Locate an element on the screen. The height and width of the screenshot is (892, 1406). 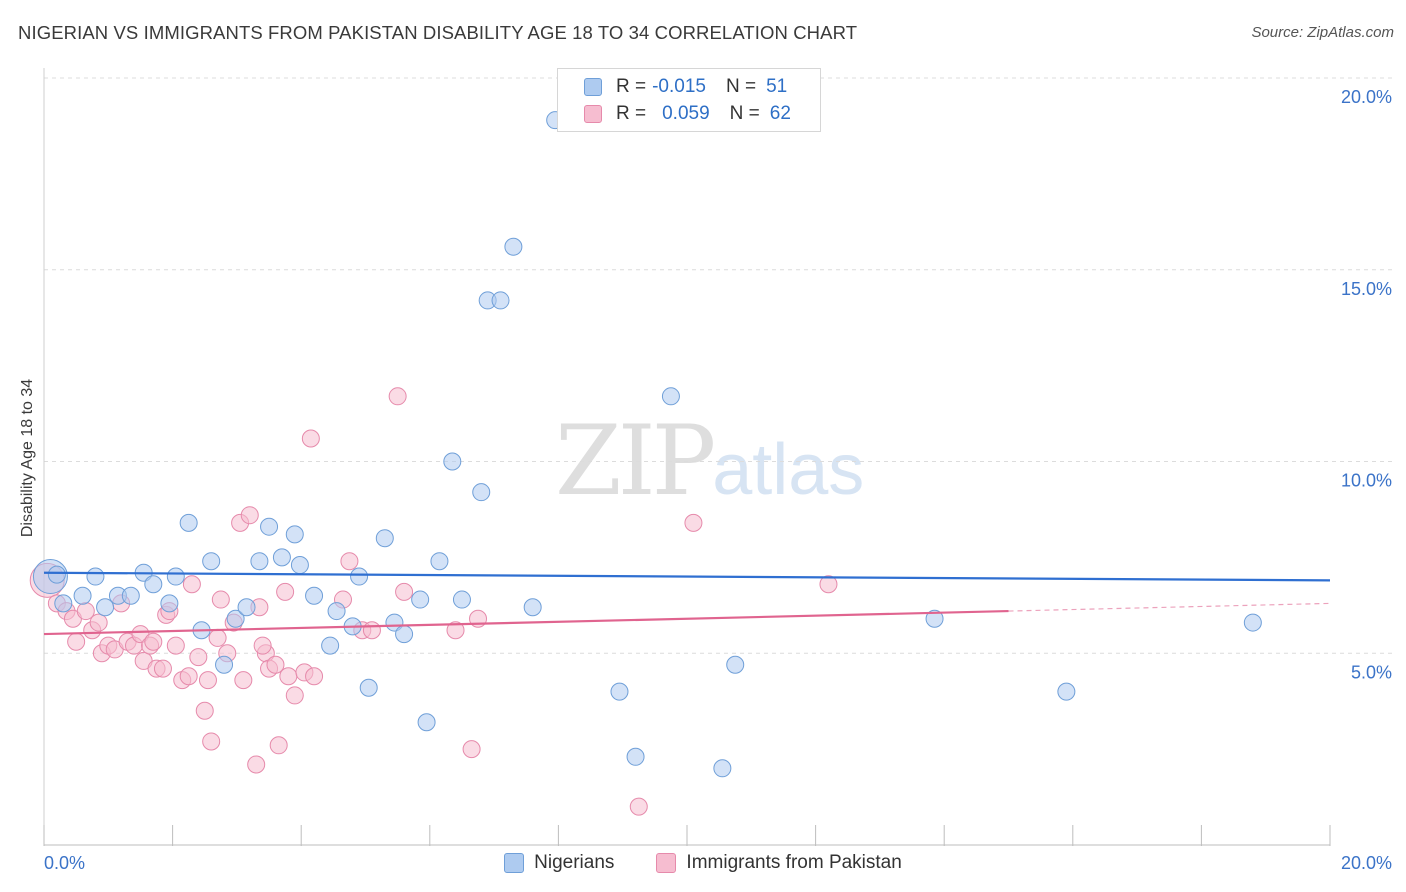
legend-n-value: 62 is located at coordinates (780, 113).